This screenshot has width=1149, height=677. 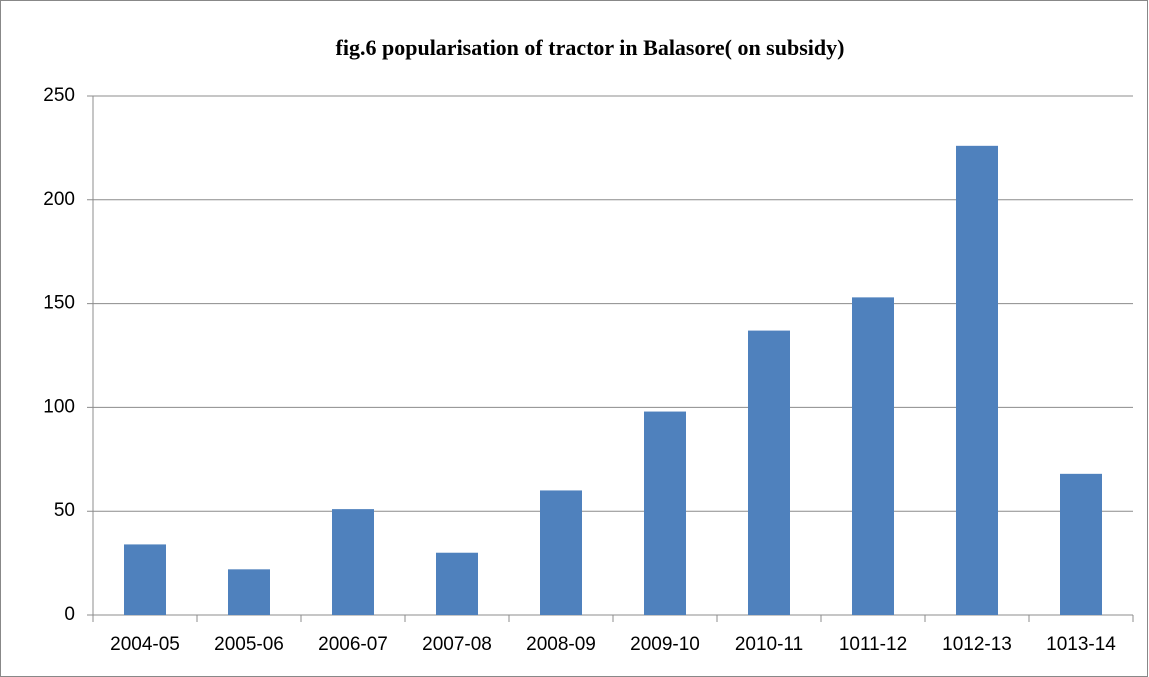 What do you see at coordinates (59, 95) in the screenshot?
I see `y-tick-label: 250` at bounding box center [59, 95].